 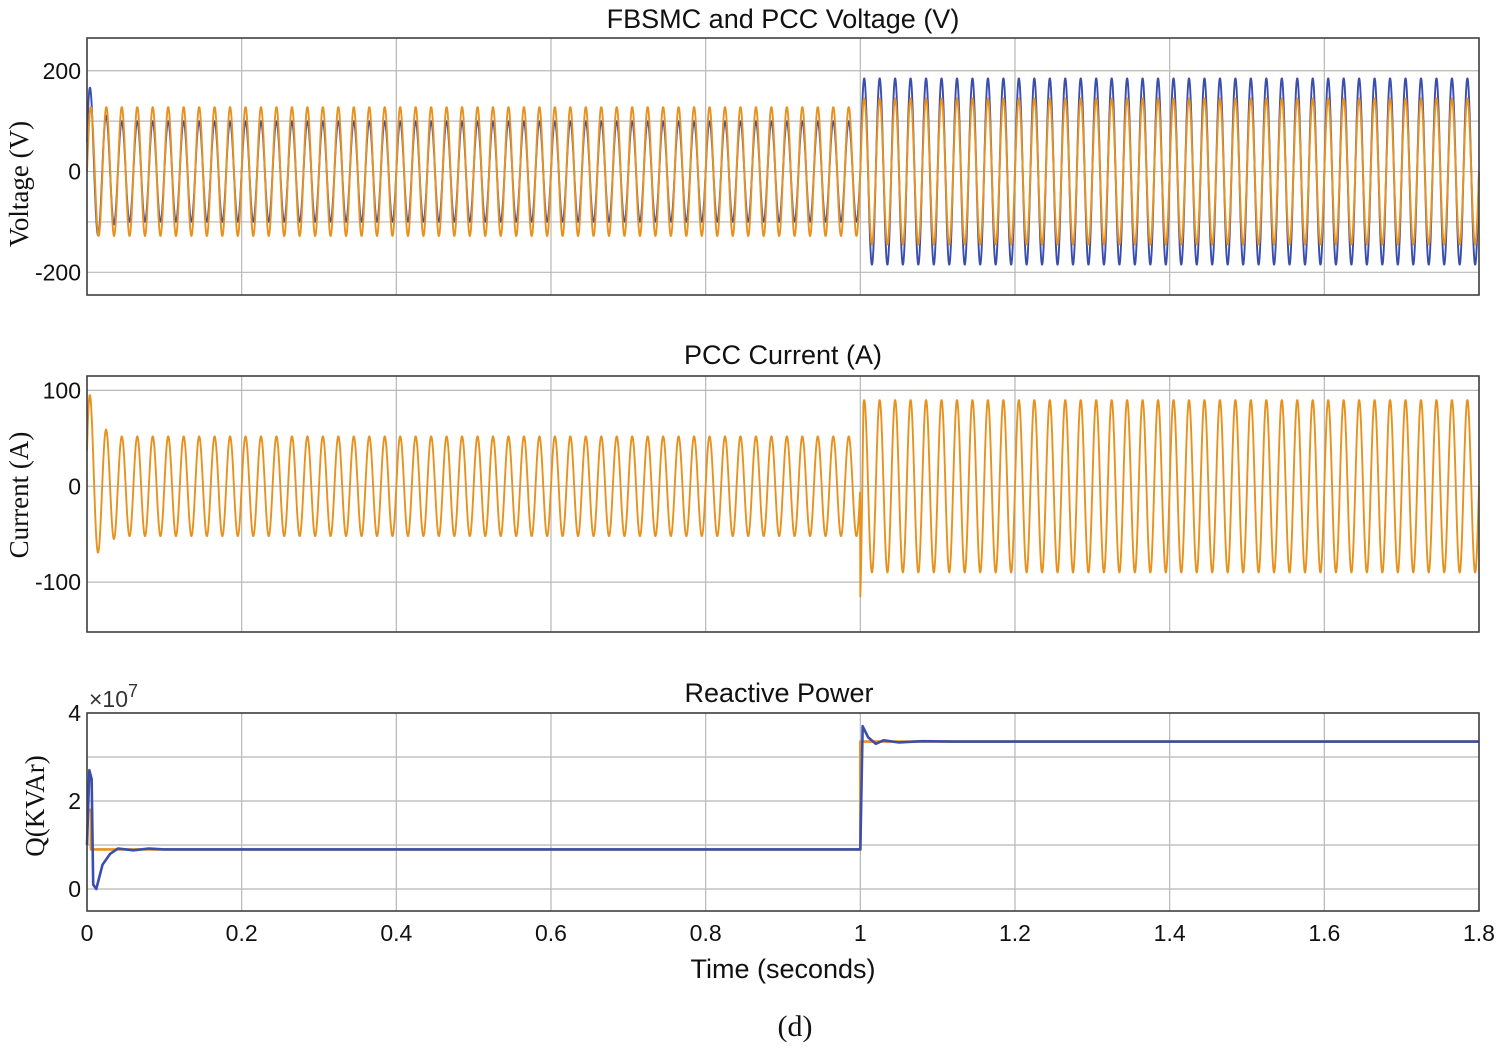 What do you see at coordinates (35, 806) in the screenshot?
I see `y-axis-label: Q(KVAr)` at bounding box center [35, 806].